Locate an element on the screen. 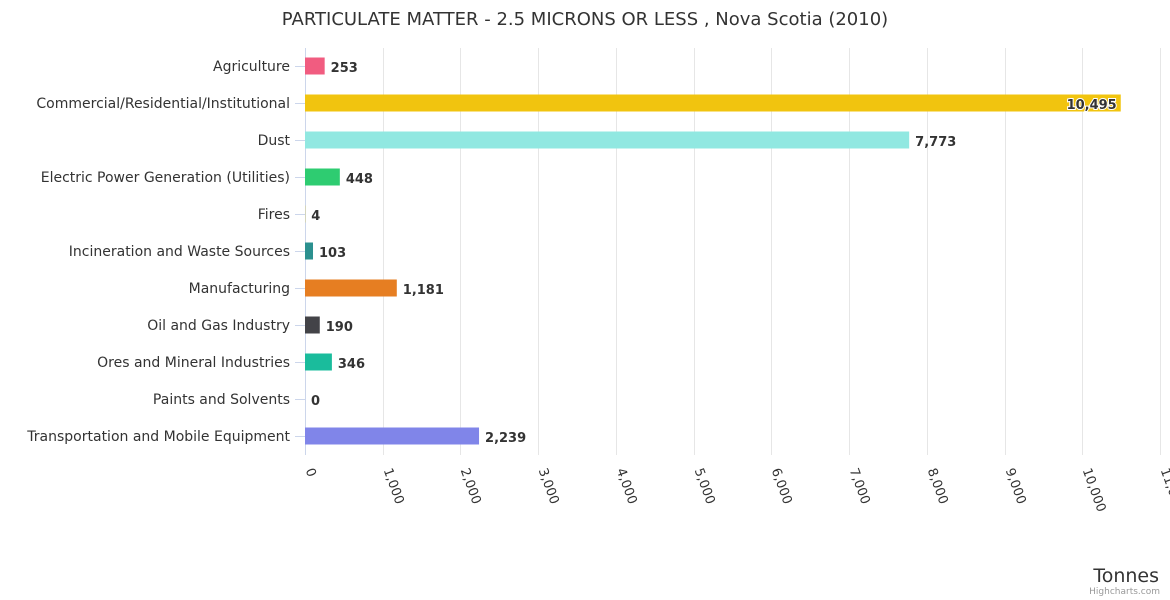  category-label: Ores and Mineral Industries is located at coordinates (193, 363).